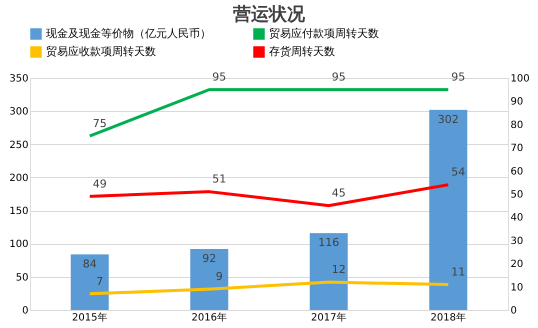 This screenshot has height=328, width=538. What do you see at coordinates (517, 102) in the screenshot?
I see `y2-tick-label: 90` at bounding box center [517, 102].